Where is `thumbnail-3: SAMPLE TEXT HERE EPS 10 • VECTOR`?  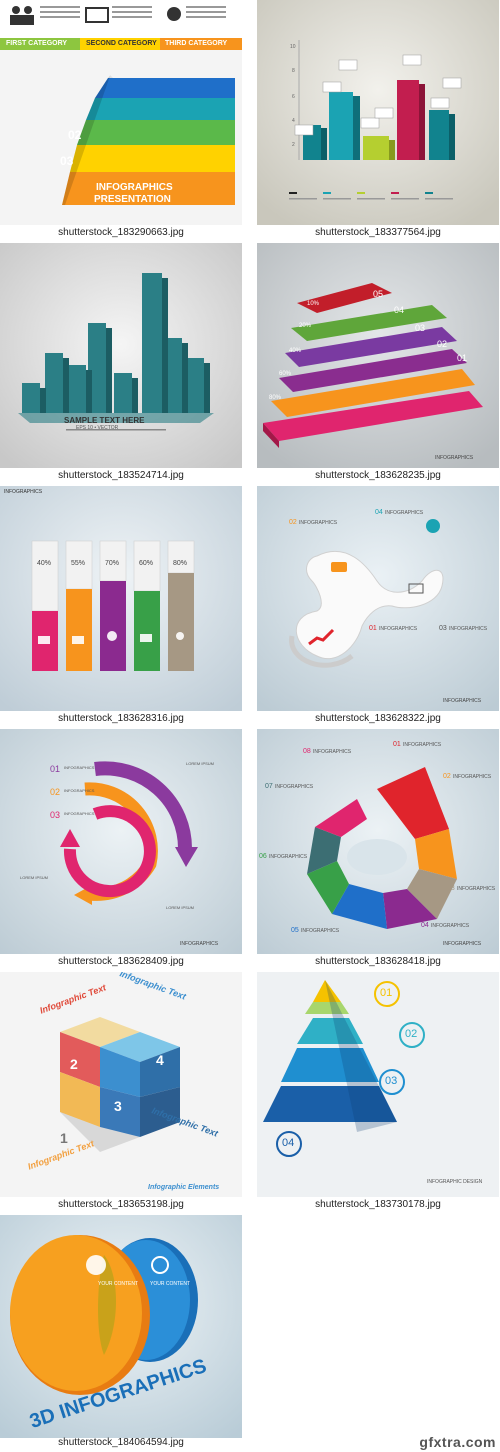 thumbnail-3: SAMPLE TEXT HERE EPS 10 • VECTOR is located at coordinates (121, 355).